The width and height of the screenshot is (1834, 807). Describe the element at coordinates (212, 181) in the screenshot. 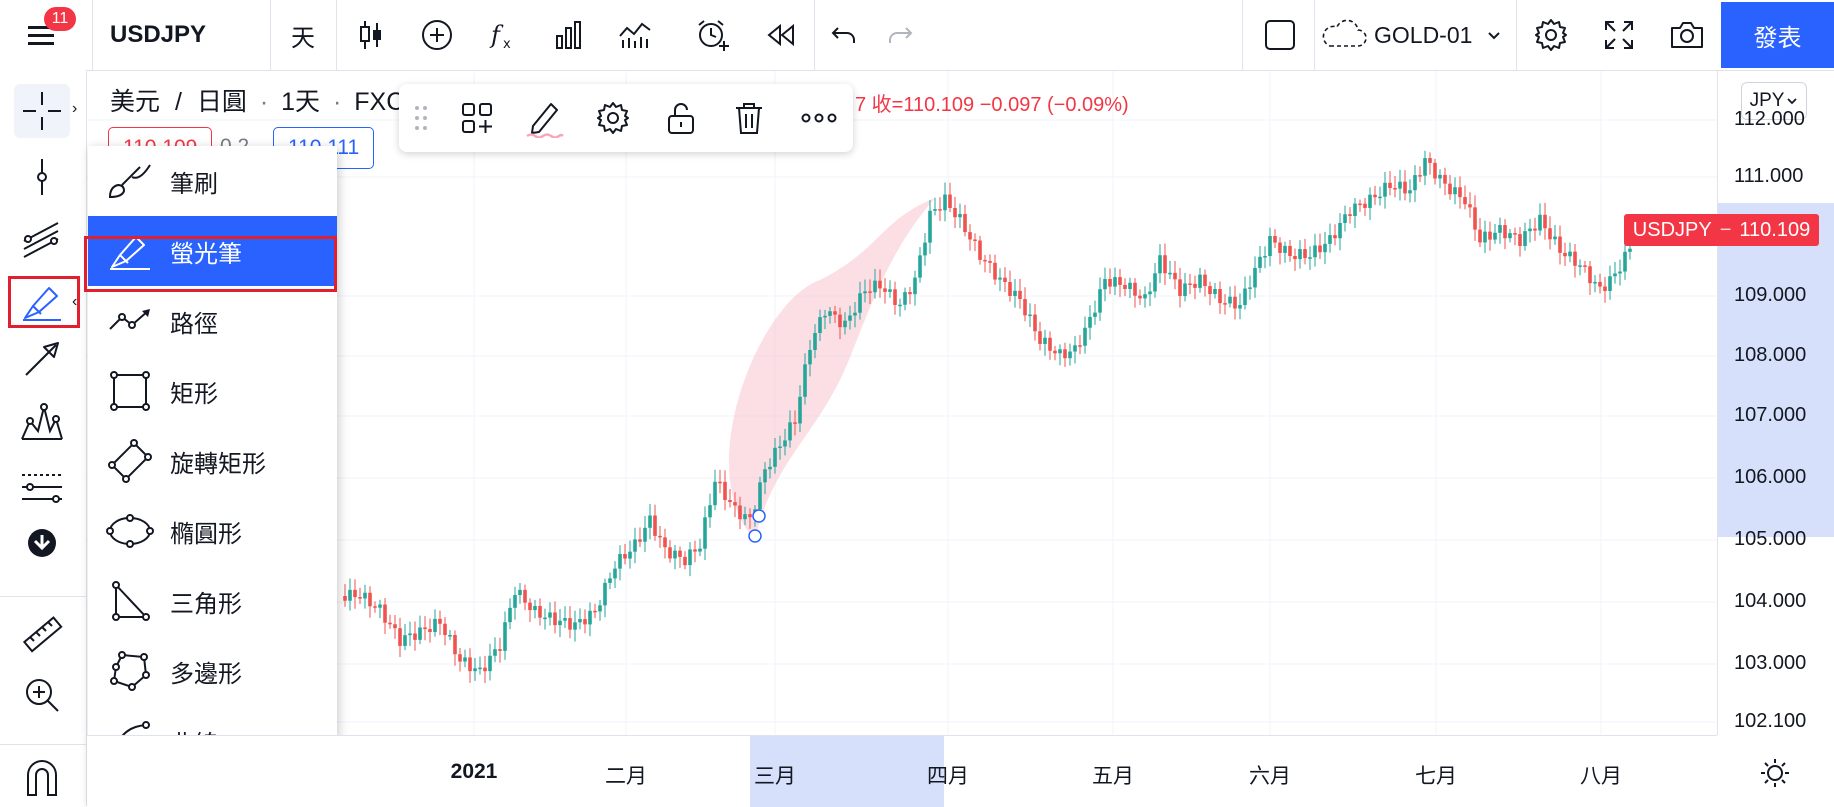

I see `menu-item-brush: 筆刷` at that location.